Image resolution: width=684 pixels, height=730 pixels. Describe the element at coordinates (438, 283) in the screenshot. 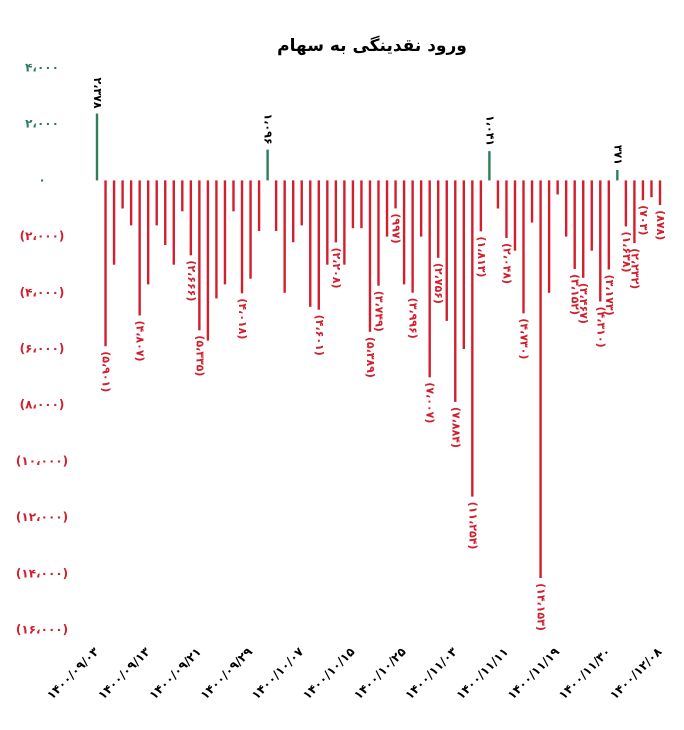

I see `data-label: (۲،۷۵۶)` at that location.